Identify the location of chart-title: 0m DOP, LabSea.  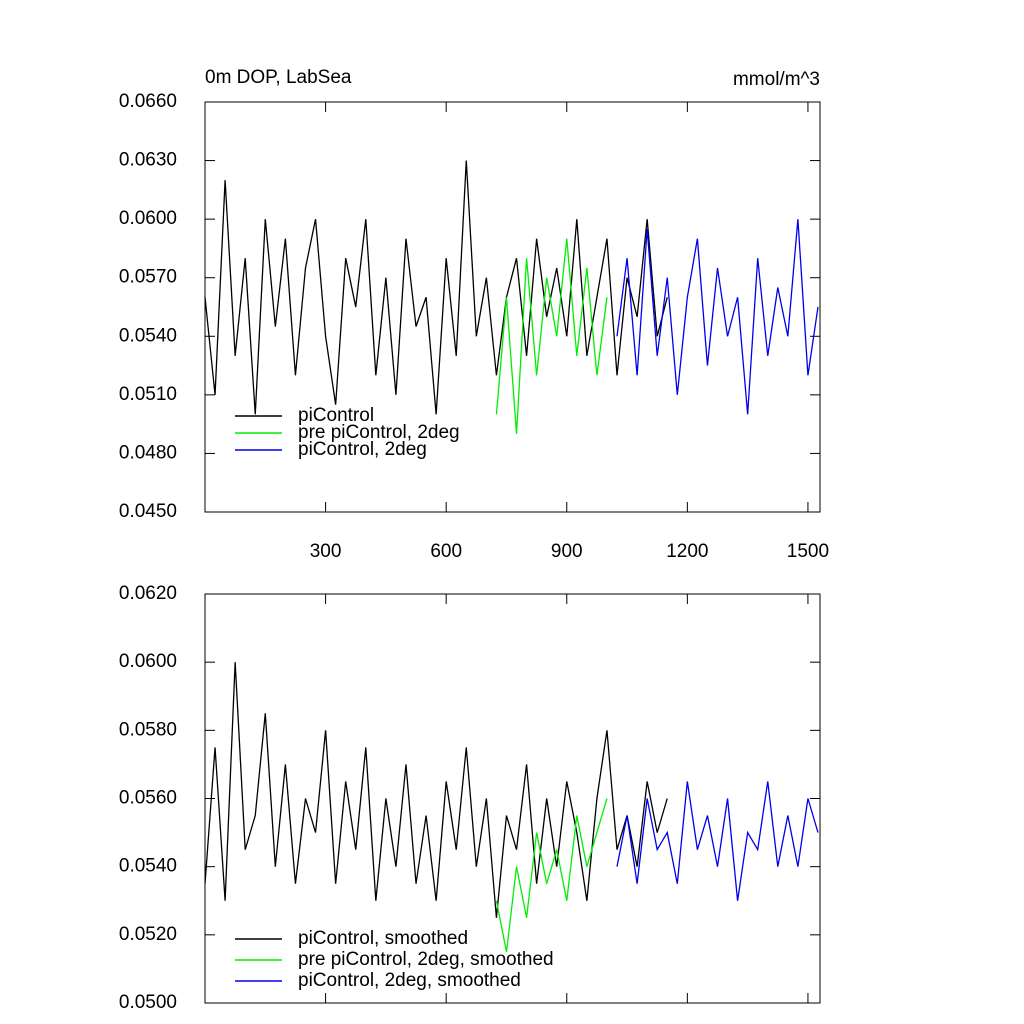
(278, 77).